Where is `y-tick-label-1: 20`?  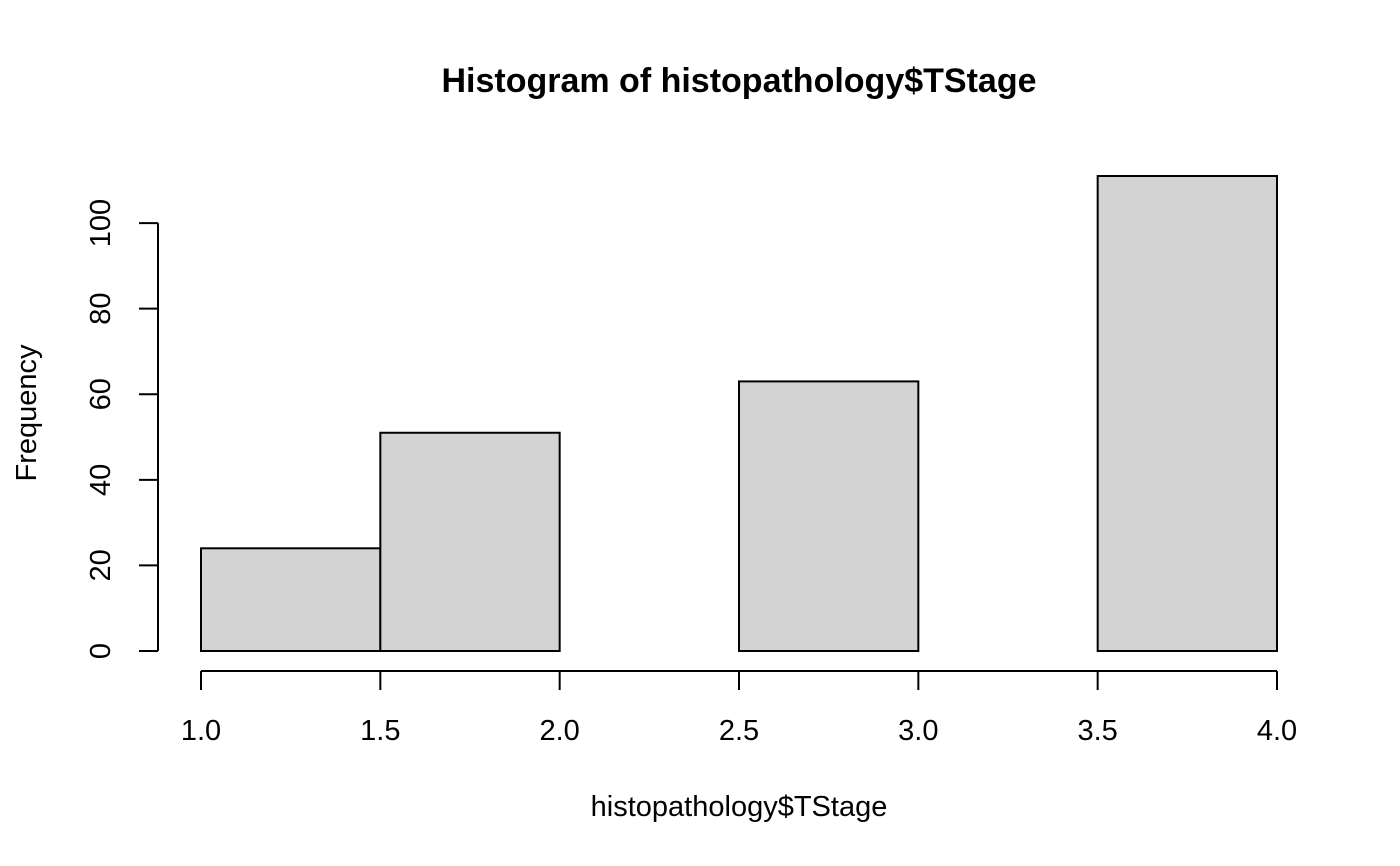 y-tick-label-1: 20 is located at coordinates (101, 565).